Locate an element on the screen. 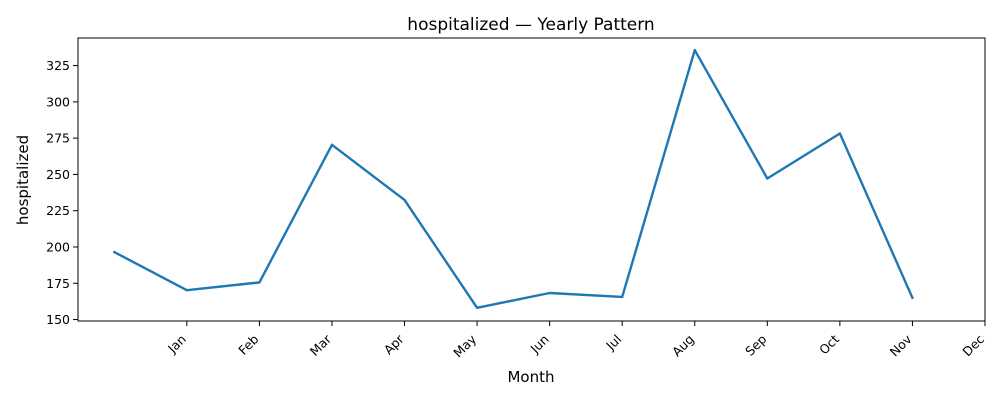  x-tick-label: Oct is located at coordinates (829, 344).